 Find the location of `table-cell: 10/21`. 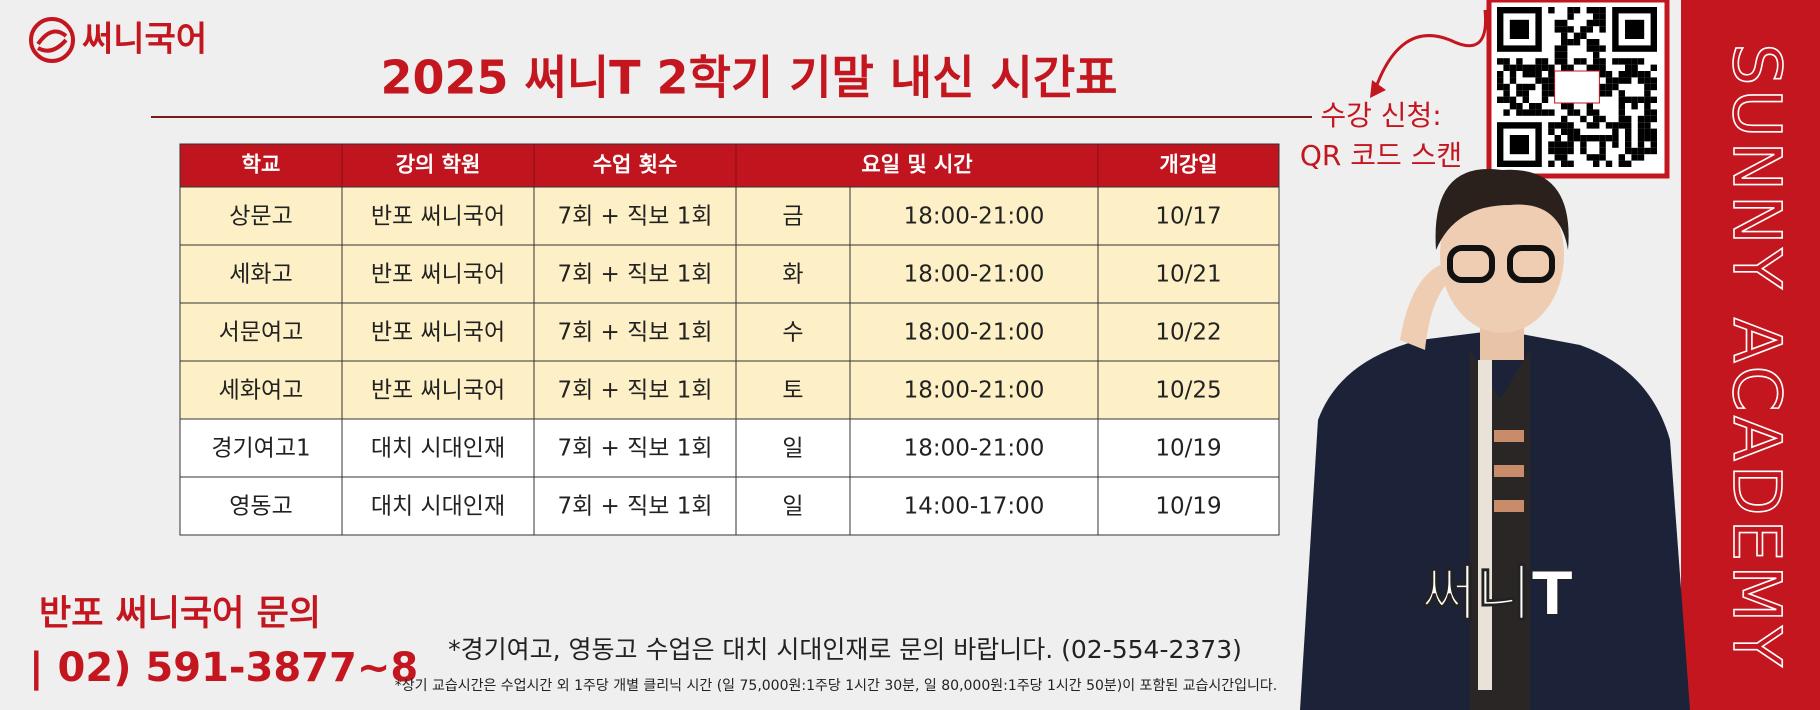

table-cell: 10/21 is located at coordinates (1188, 275).